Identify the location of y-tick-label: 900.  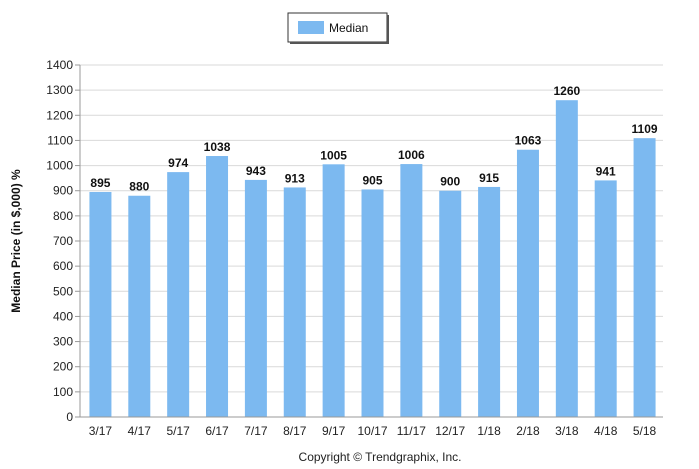
(63, 191).